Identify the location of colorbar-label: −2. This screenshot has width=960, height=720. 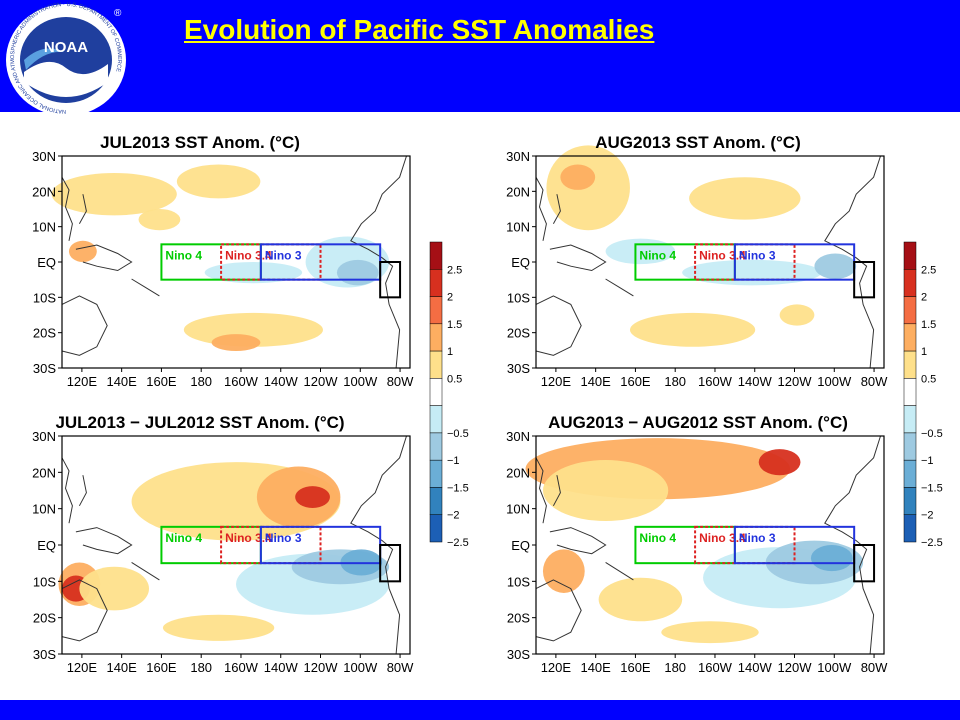
(453, 516).